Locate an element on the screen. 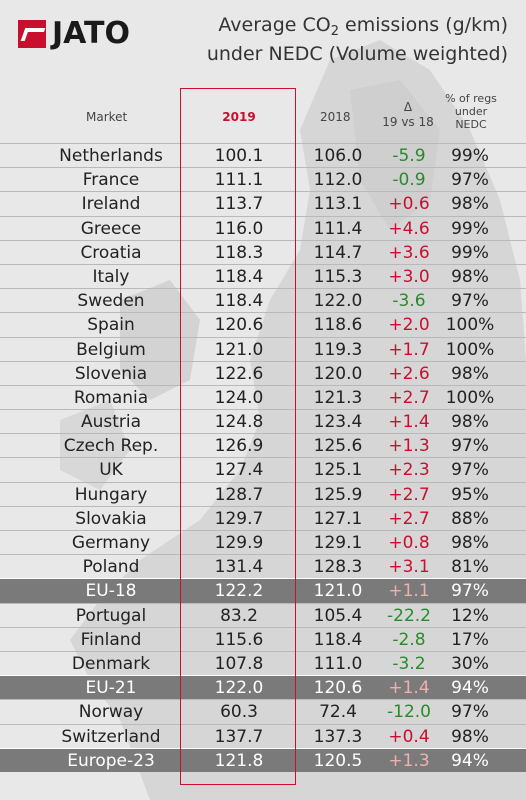 Image resolution: width=526 pixels, height=800 pixels. aggregate-row: EU-21 122.0 120.6 +1.4 94% is located at coordinates (263, 687).